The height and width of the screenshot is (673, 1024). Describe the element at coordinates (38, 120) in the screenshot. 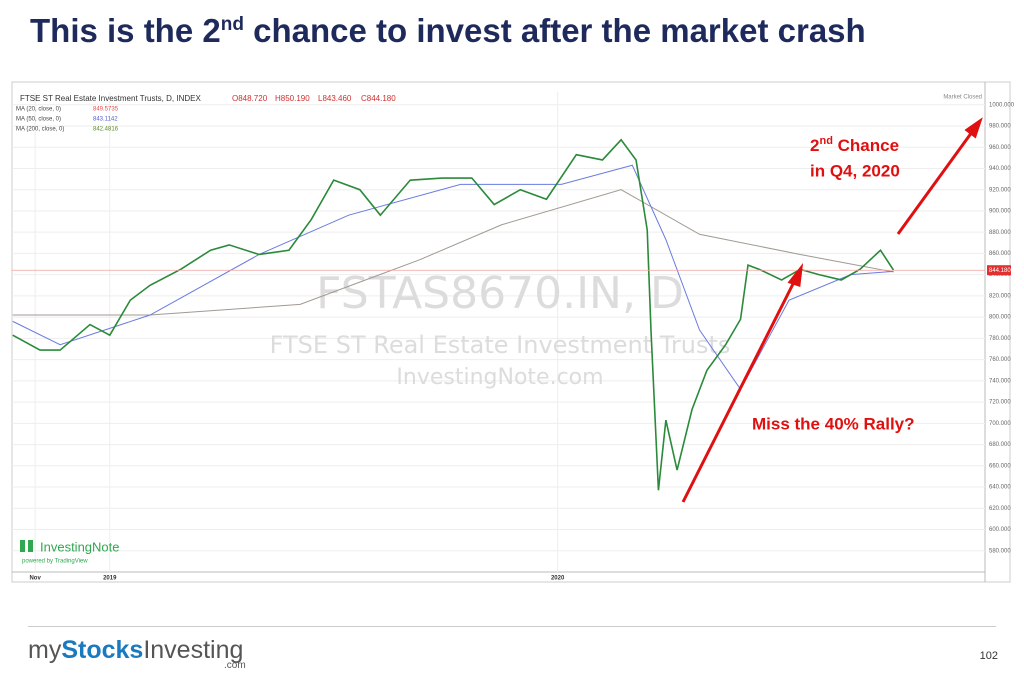

I see `ma-name: MA (50, close, 0)` at that location.